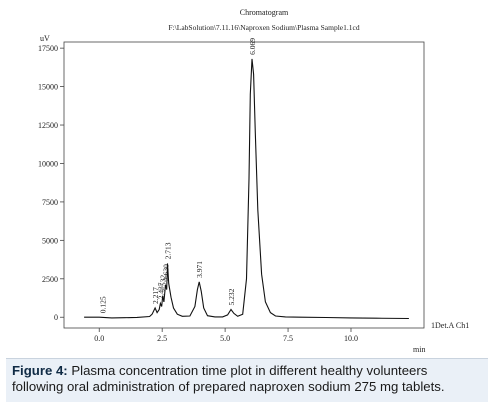 The image size is (493, 407). Describe the element at coordinates (40, 370) in the screenshot. I see `caption-label: Figure 4:` at that location.